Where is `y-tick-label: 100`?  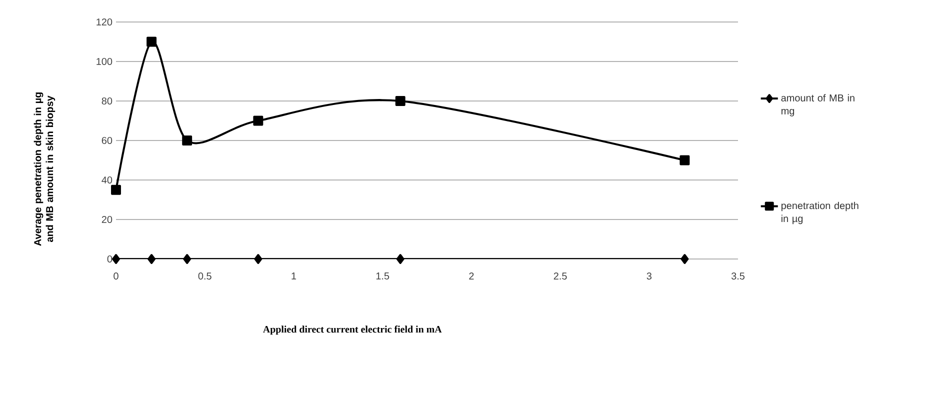
y-tick-label: 100 is located at coordinates (104, 62).